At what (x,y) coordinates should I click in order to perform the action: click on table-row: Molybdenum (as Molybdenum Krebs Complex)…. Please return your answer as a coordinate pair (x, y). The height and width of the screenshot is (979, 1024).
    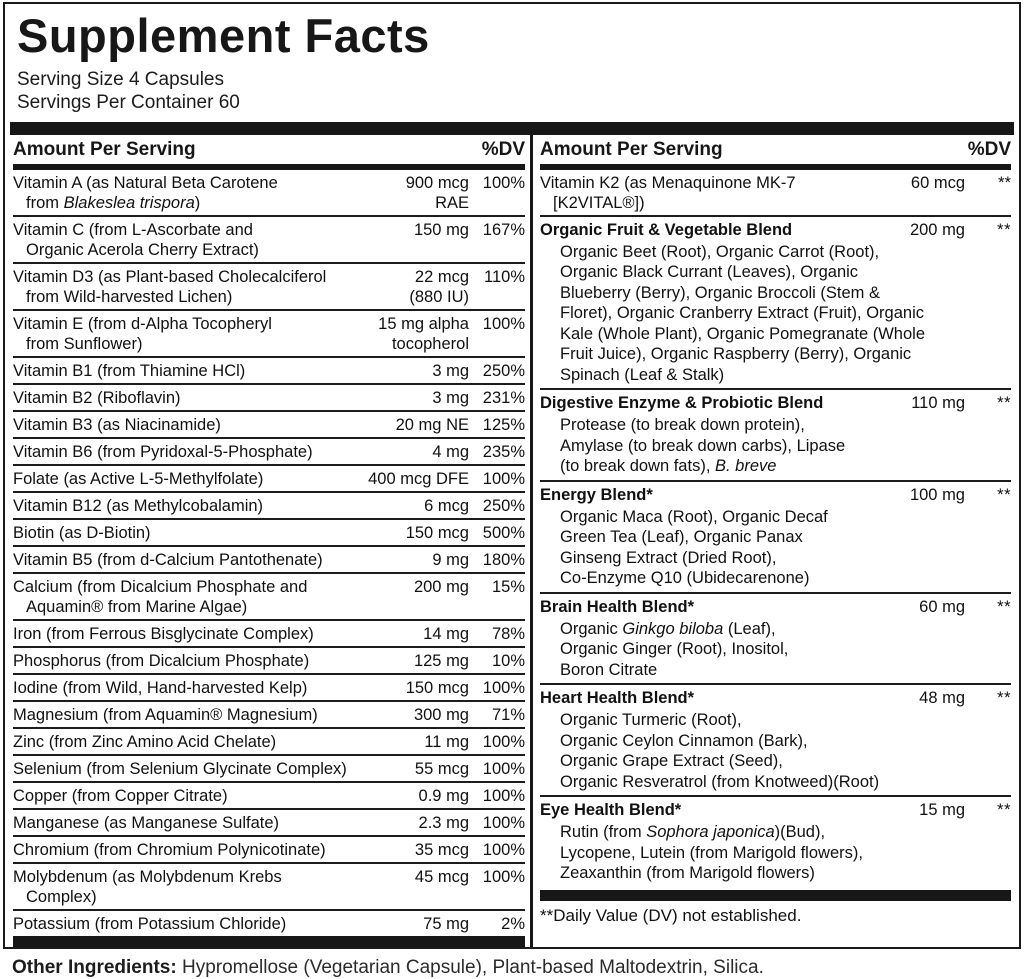
    Looking at the image, I should click on (269, 885).